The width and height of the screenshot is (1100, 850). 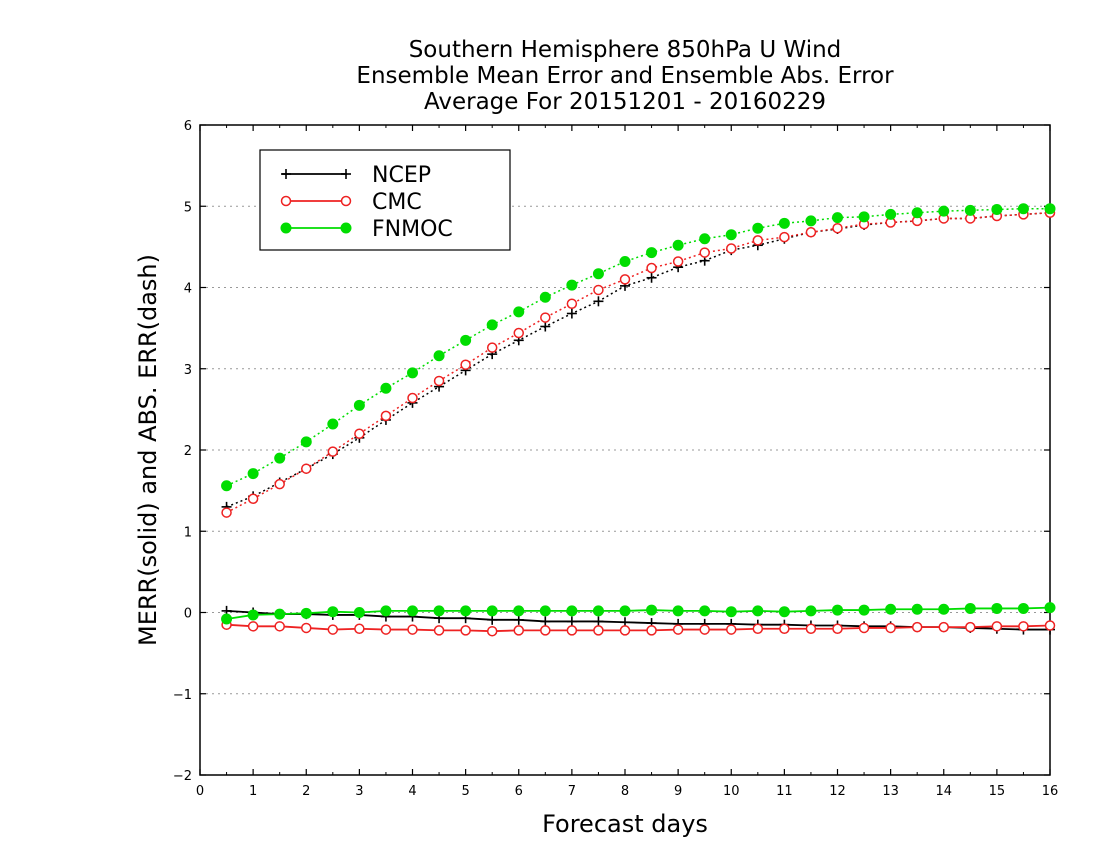 I want to click on x-tick-label: 12, so click(x=837, y=791).